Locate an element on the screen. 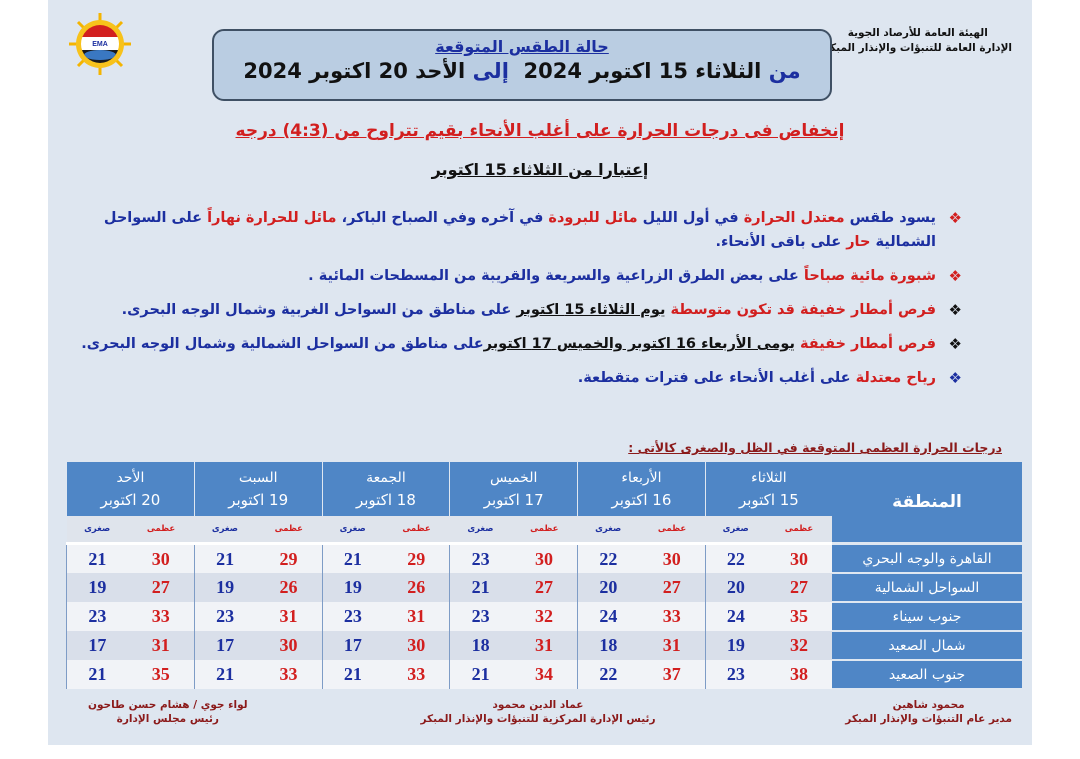 The height and width of the screenshot is (759, 1080). day-date: 16 اكتوبر is located at coordinates (641, 500).